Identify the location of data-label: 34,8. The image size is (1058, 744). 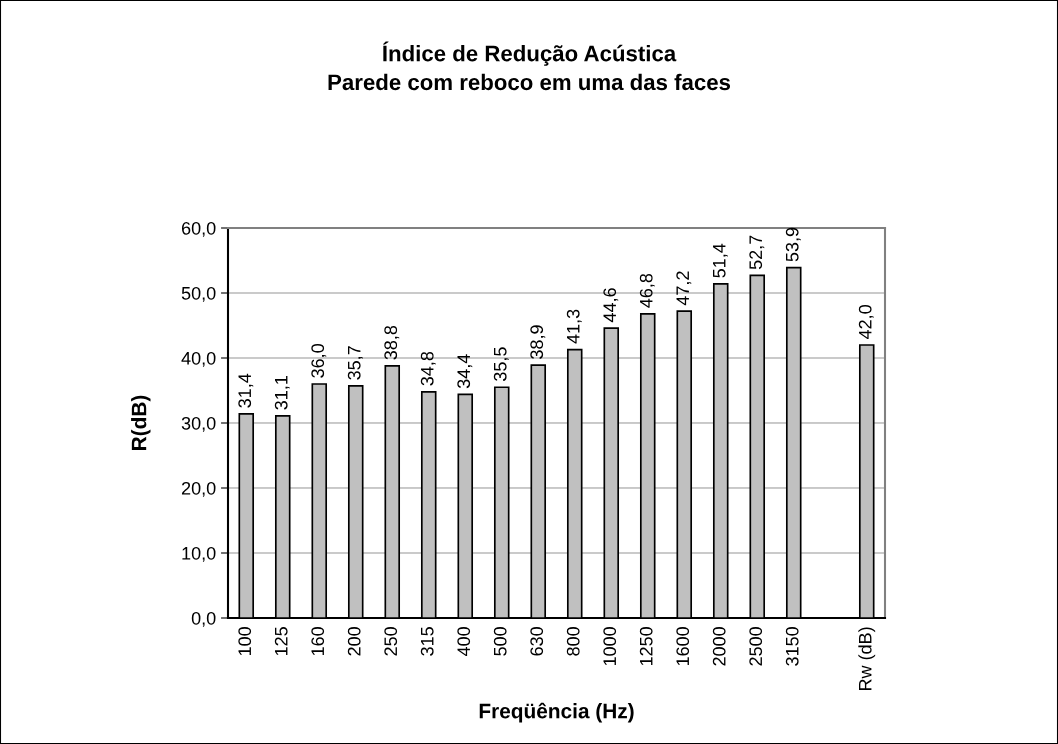
(428, 368).